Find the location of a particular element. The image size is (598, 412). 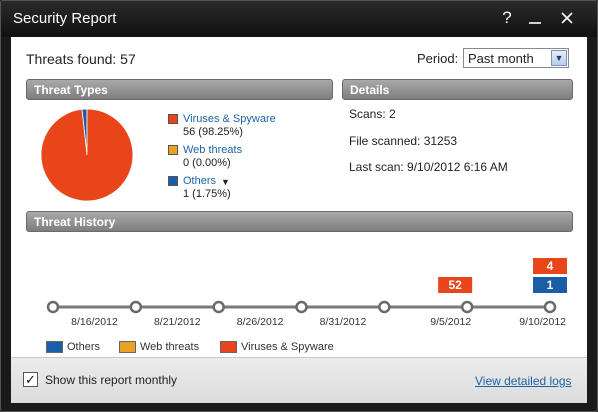

threat-type-web-threats-link: Web threats is located at coordinates (212, 150).